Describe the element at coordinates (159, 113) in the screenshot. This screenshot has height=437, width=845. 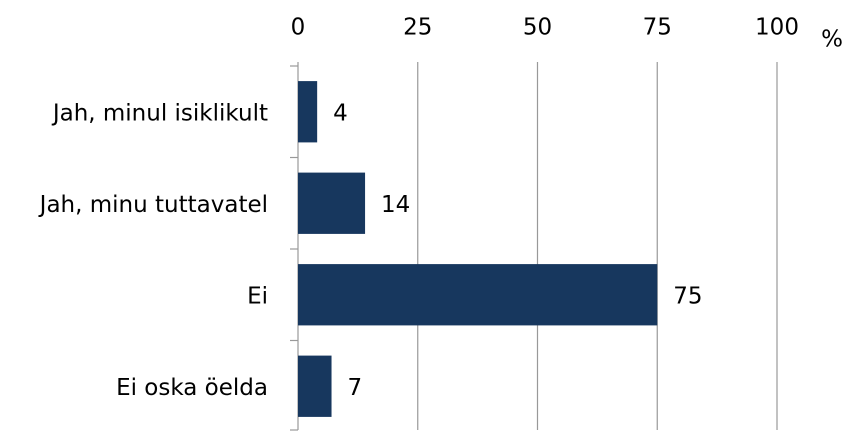
I see `y-tick-label: Jah, minul isiklikult` at that location.